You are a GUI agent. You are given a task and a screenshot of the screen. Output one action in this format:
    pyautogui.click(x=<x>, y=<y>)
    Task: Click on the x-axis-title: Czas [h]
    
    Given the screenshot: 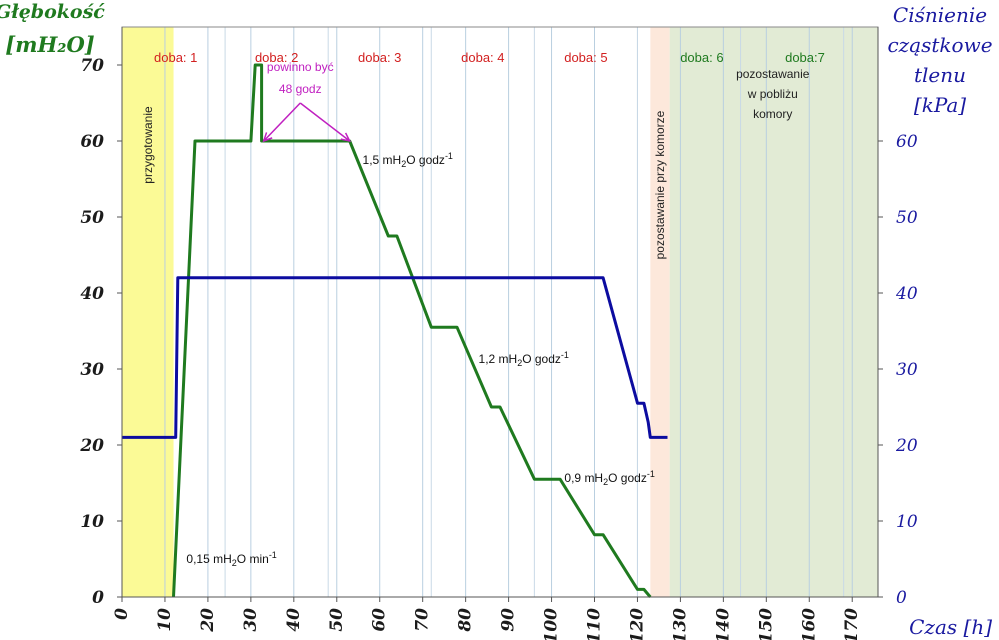 What is the action you would take?
    pyautogui.click(x=950, y=627)
    